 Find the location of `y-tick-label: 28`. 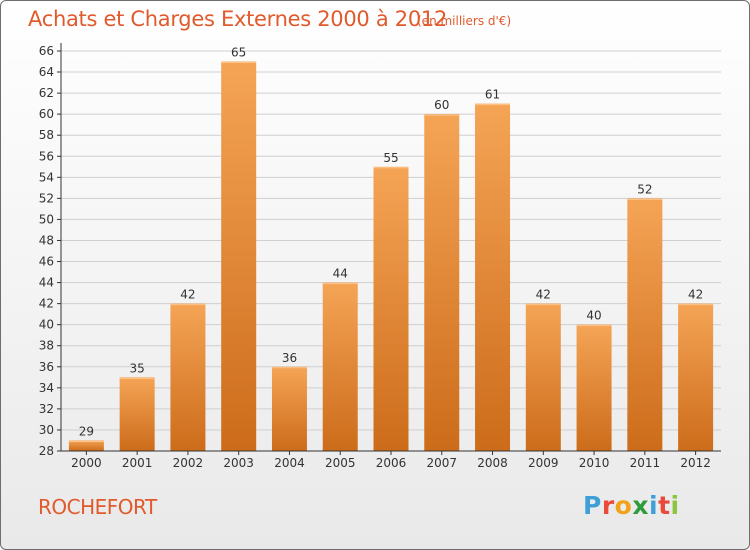

y-tick-label: 28 is located at coordinates (46, 451).